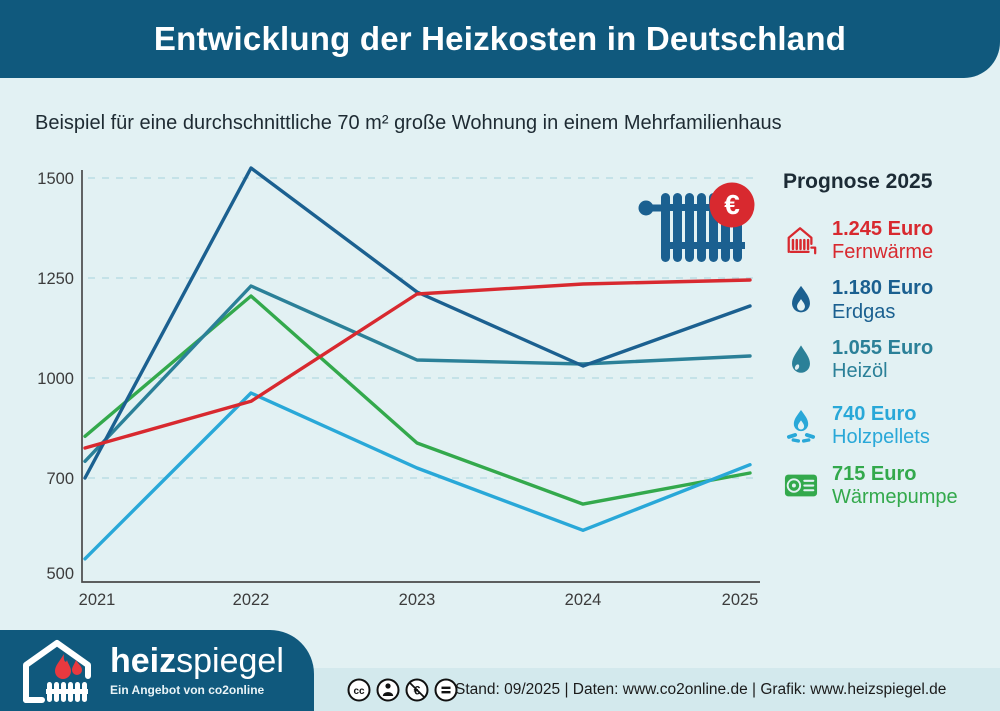 This screenshot has height=711, width=1000. I want to click on nc-euro-license-icon: €, so click(417, 692).